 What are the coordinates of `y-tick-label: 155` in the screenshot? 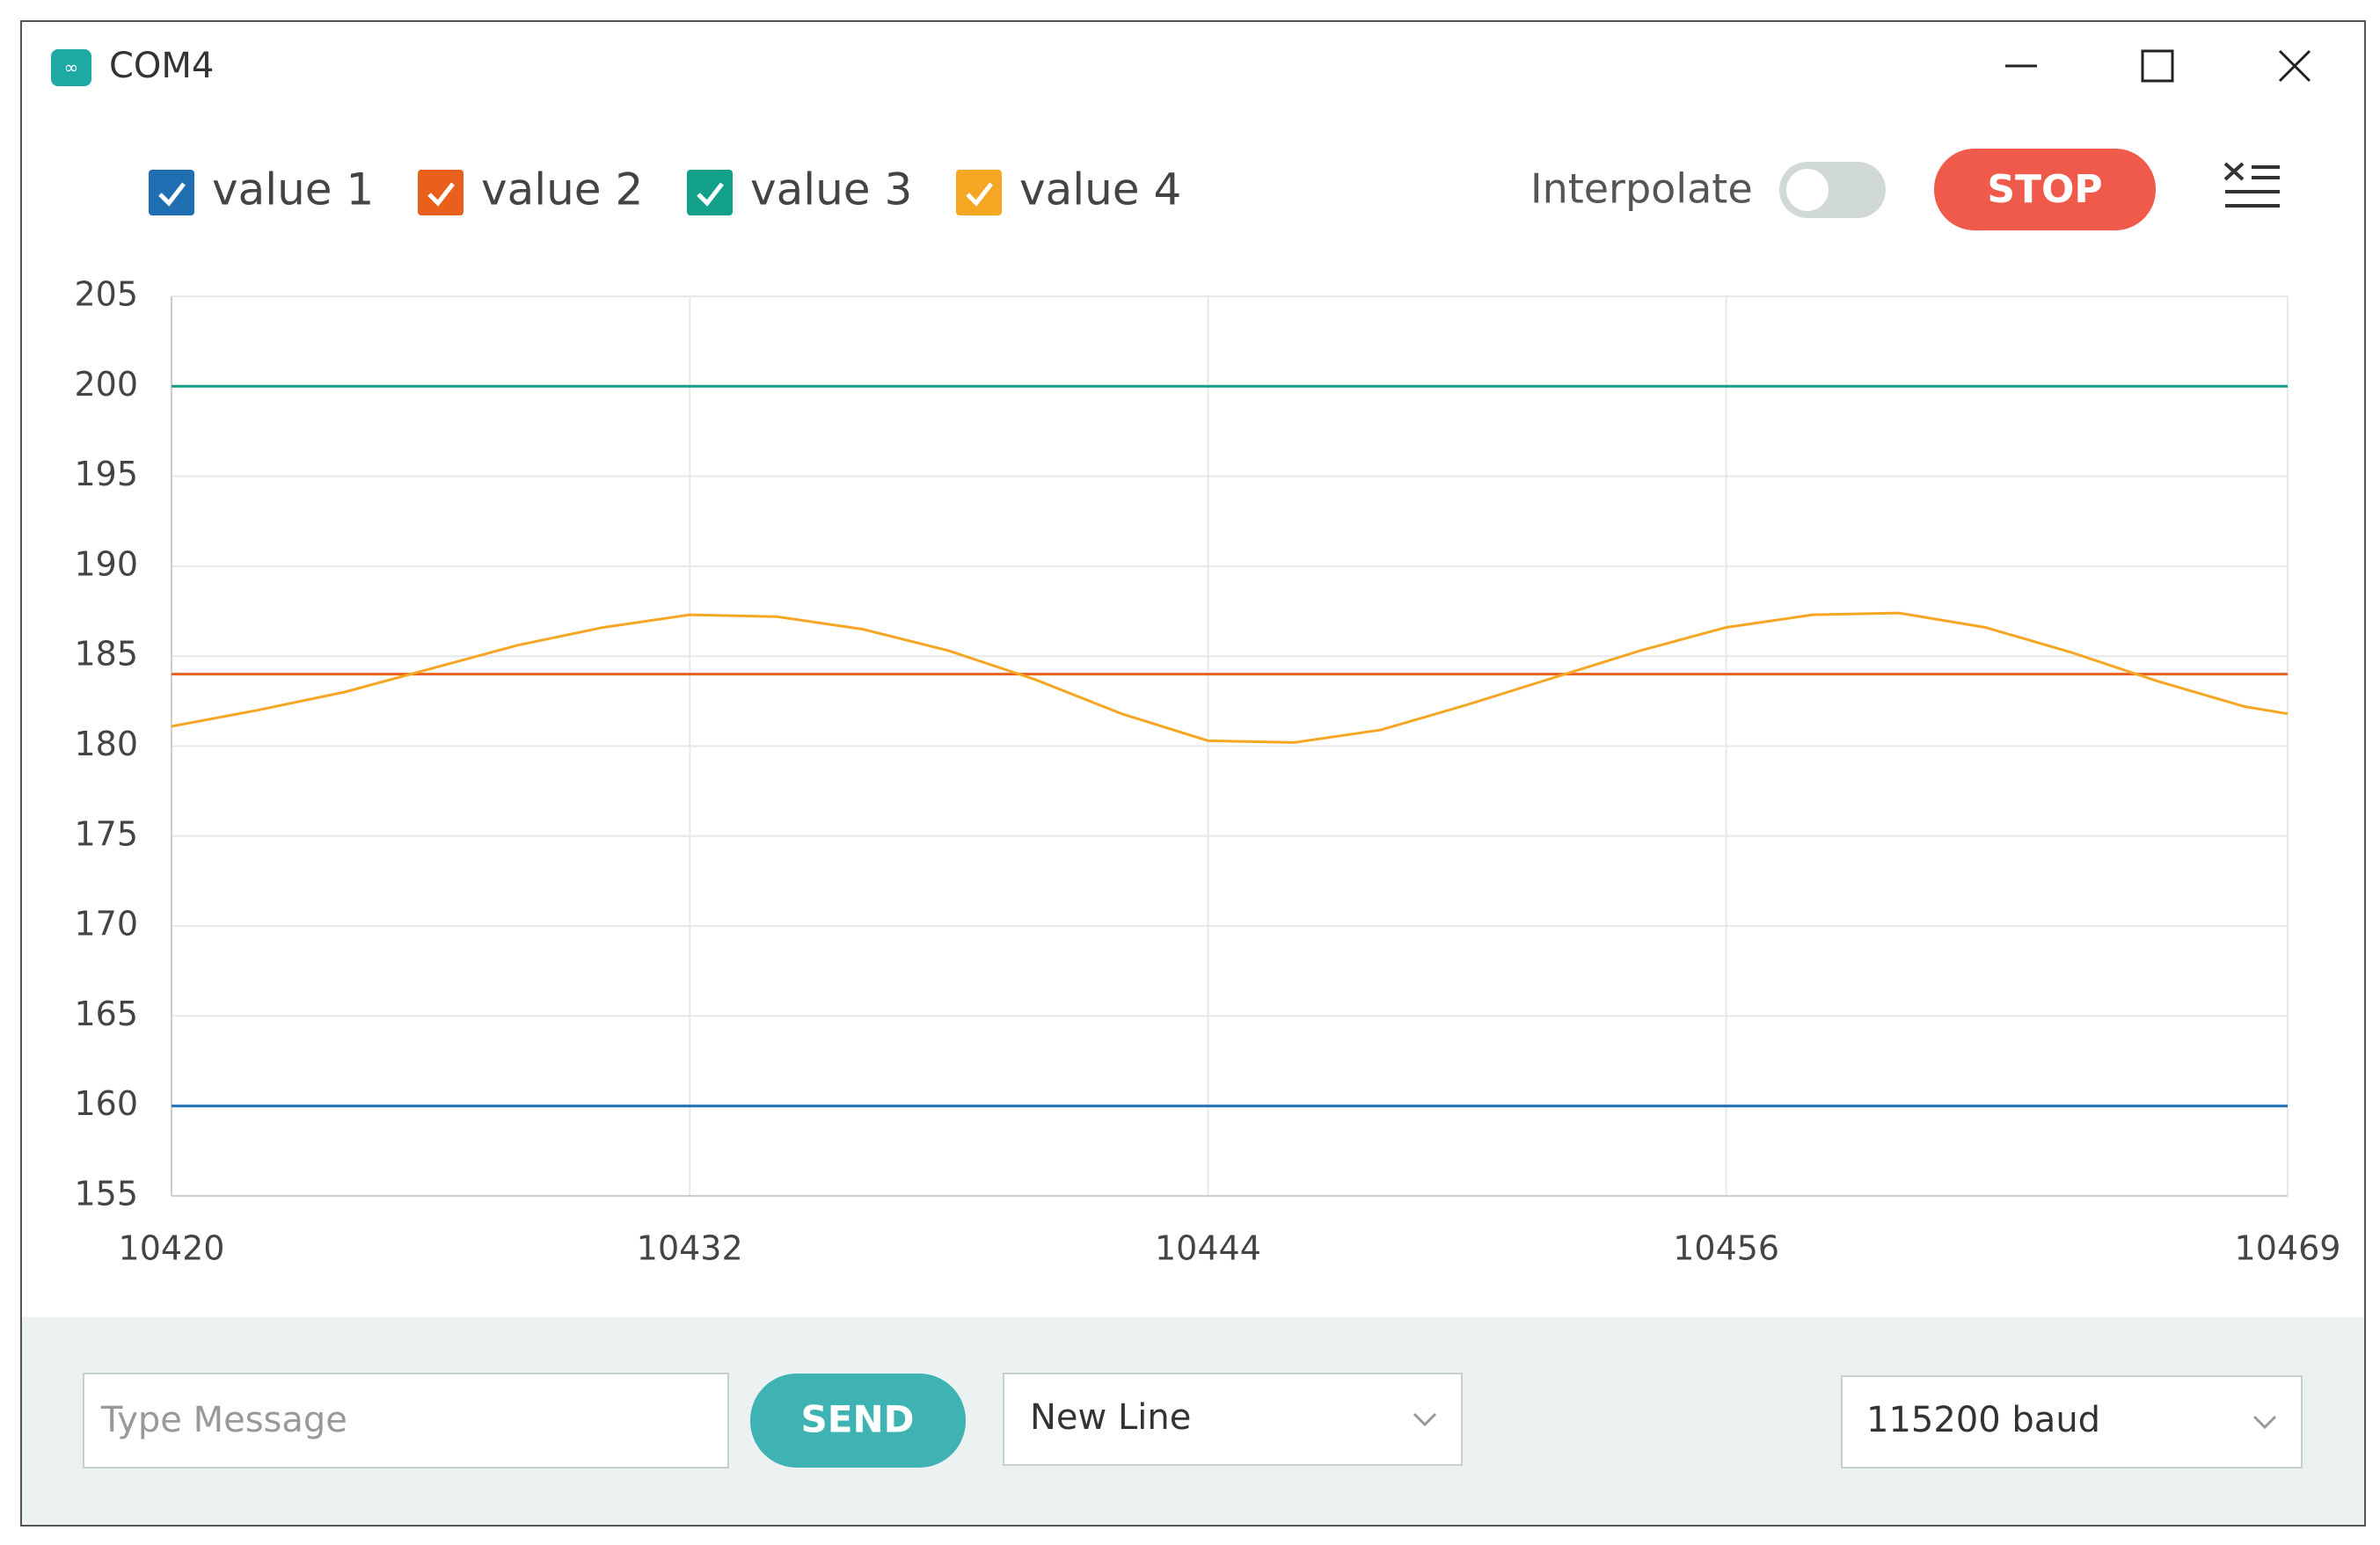 It's located at (106, 1194).